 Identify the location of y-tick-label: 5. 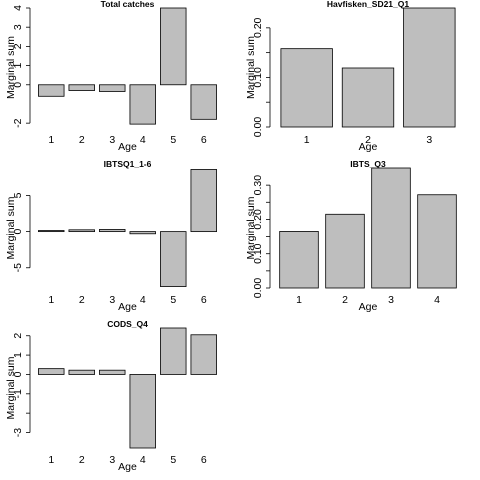
(18, 195).